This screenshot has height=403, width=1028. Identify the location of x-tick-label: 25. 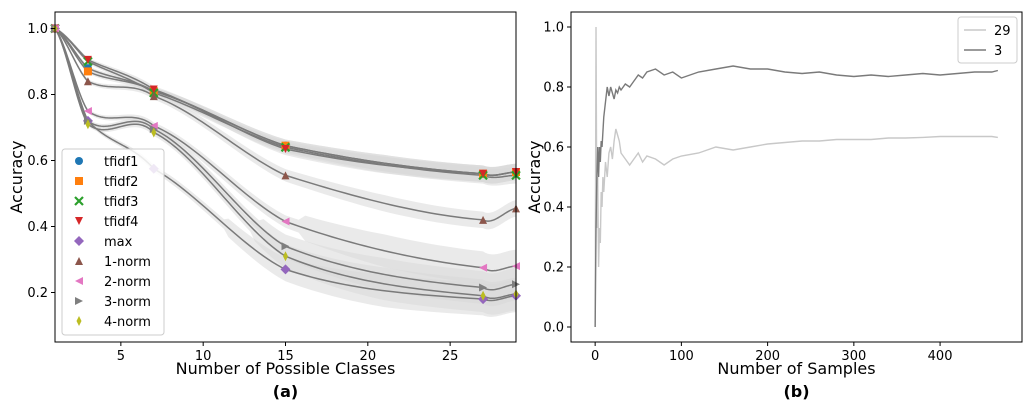
(450, 356).